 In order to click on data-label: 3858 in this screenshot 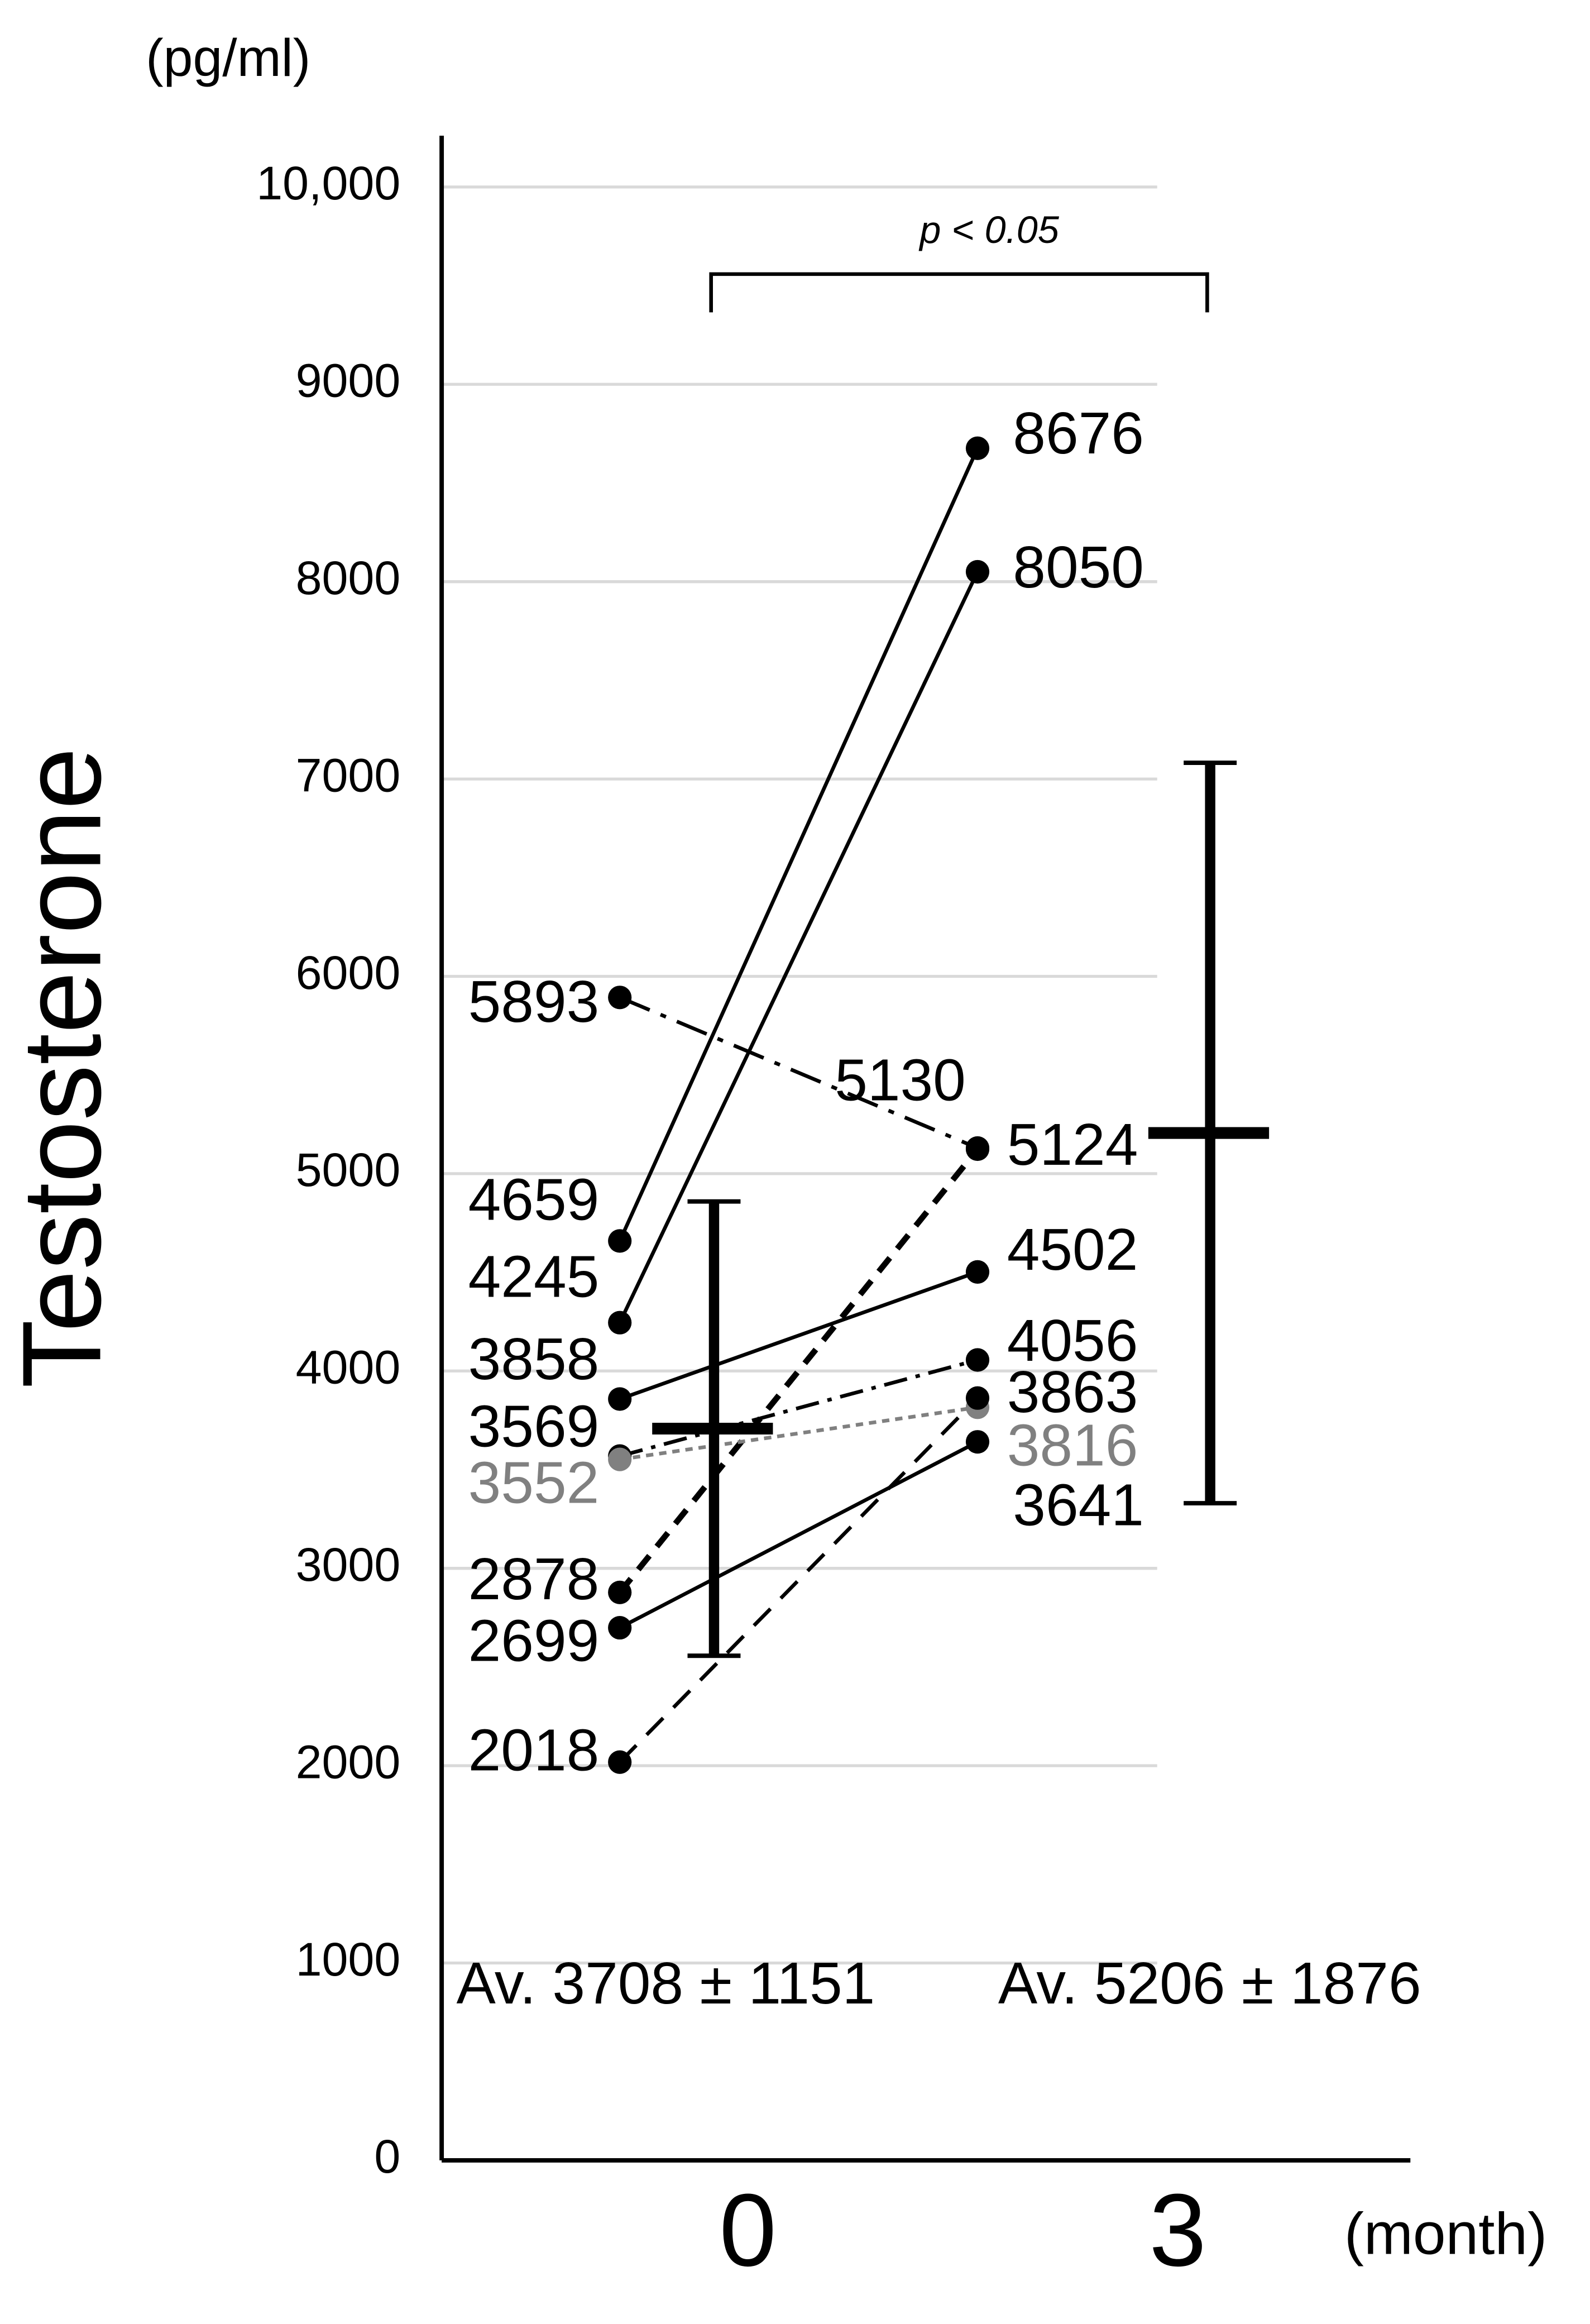, I will do `click(534, 1359)`.